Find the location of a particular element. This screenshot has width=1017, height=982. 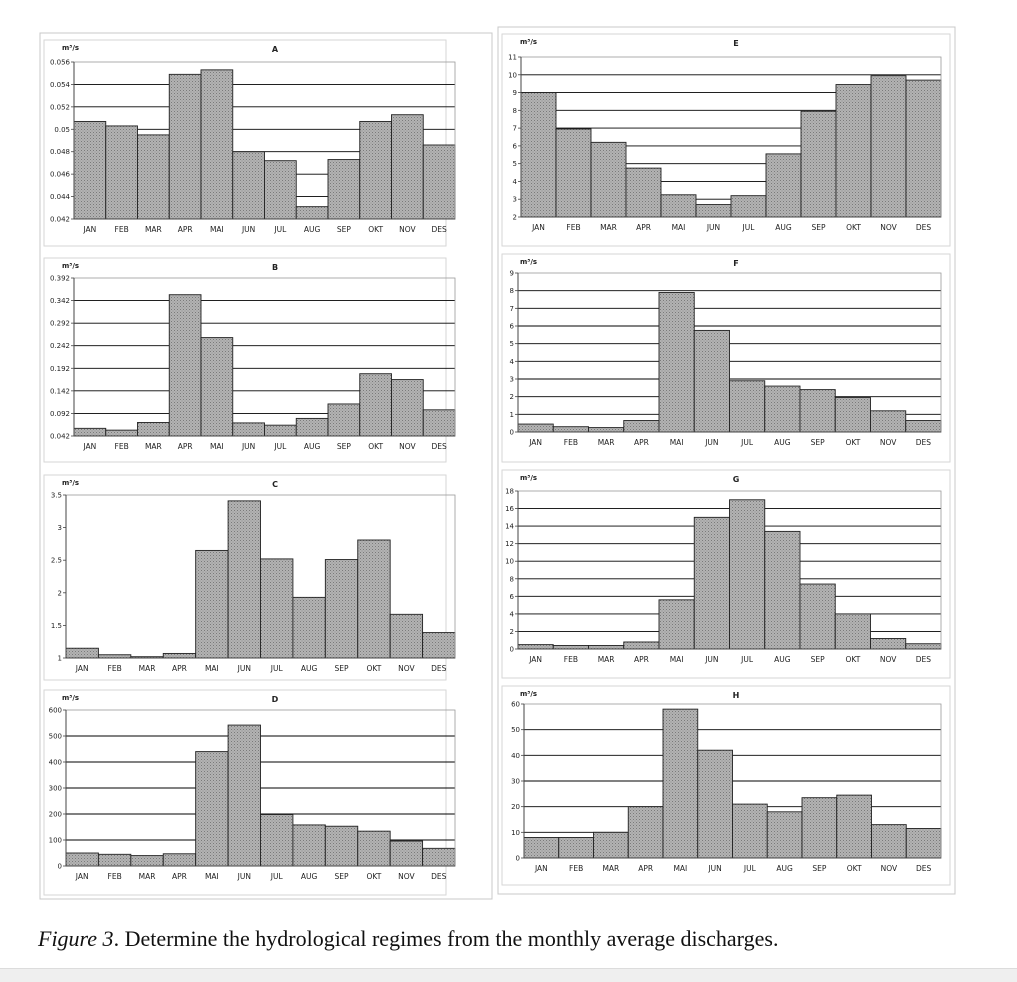

bar-d-jun is located at coordinates (244, 795).